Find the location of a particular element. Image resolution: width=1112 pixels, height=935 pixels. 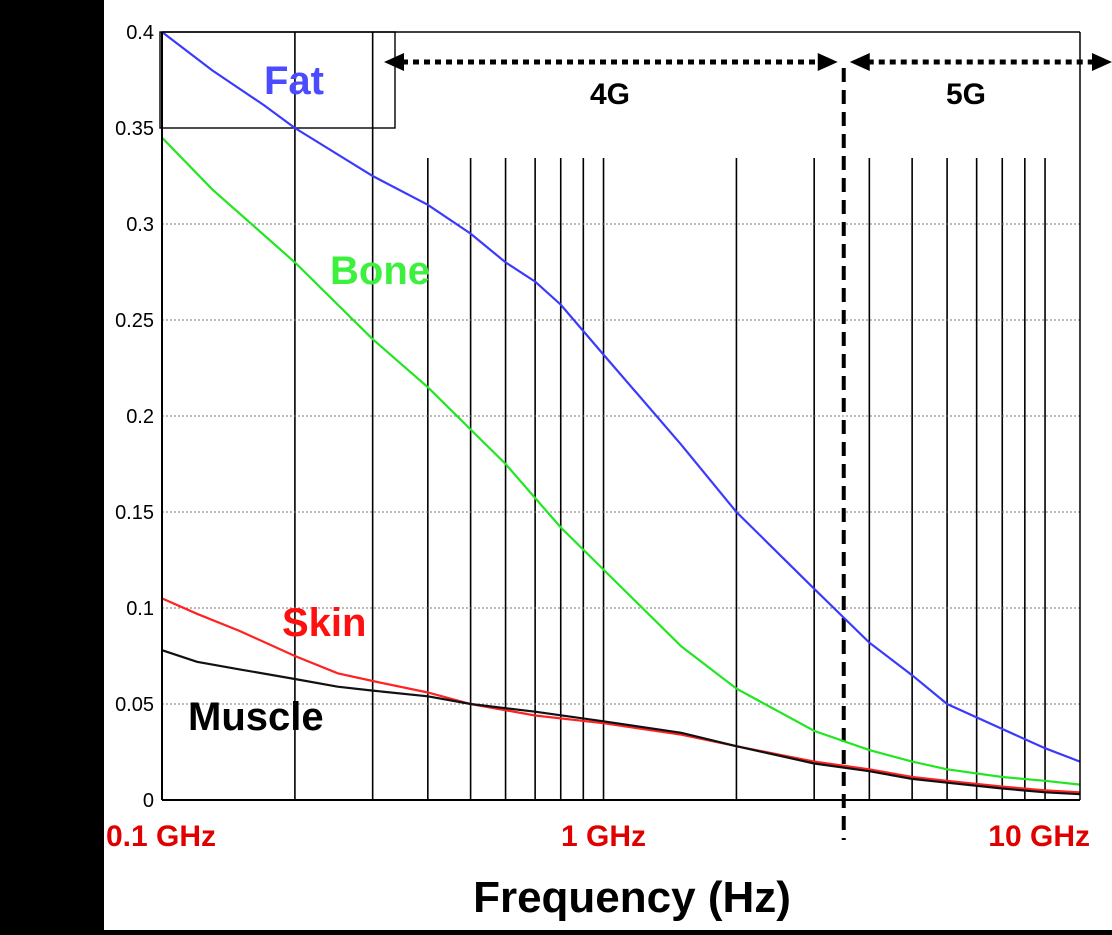

y-tick-label: 0.2 is located at coordinates (140, 417).